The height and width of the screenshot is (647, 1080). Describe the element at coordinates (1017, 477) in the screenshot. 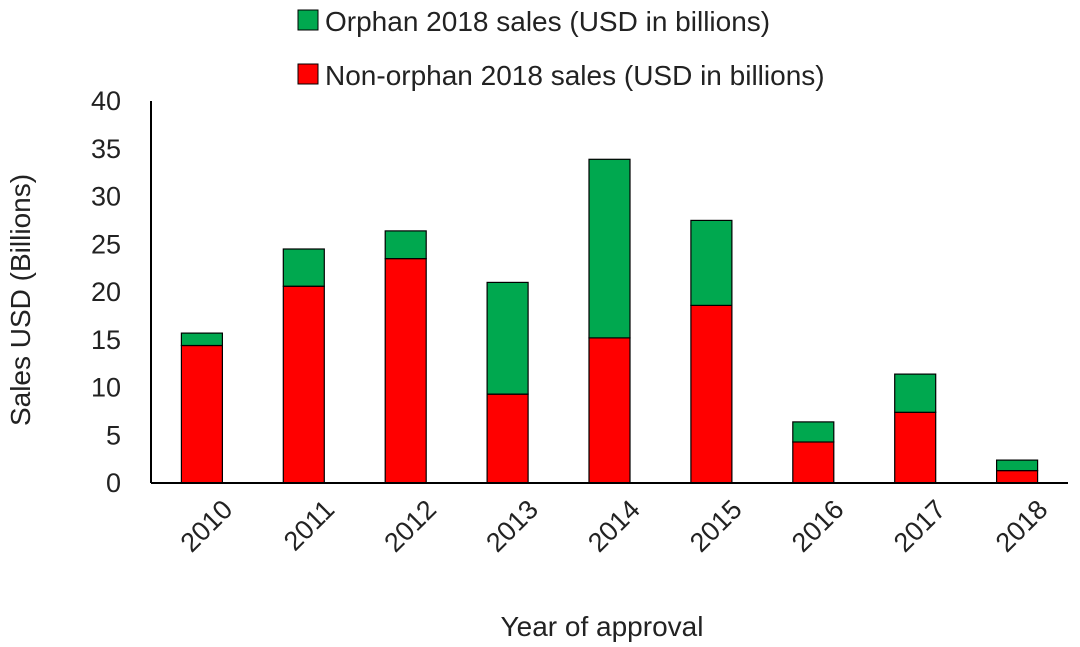

I see `bar-non-orphan-2018` at that location.